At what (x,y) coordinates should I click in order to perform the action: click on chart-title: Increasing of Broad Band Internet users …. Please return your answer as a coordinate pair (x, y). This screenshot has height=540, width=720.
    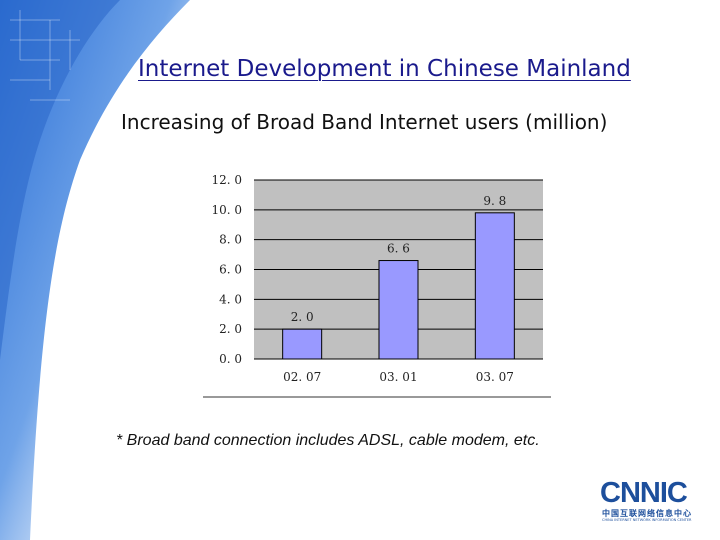
    Looking at the image, I should click on (364, 122).